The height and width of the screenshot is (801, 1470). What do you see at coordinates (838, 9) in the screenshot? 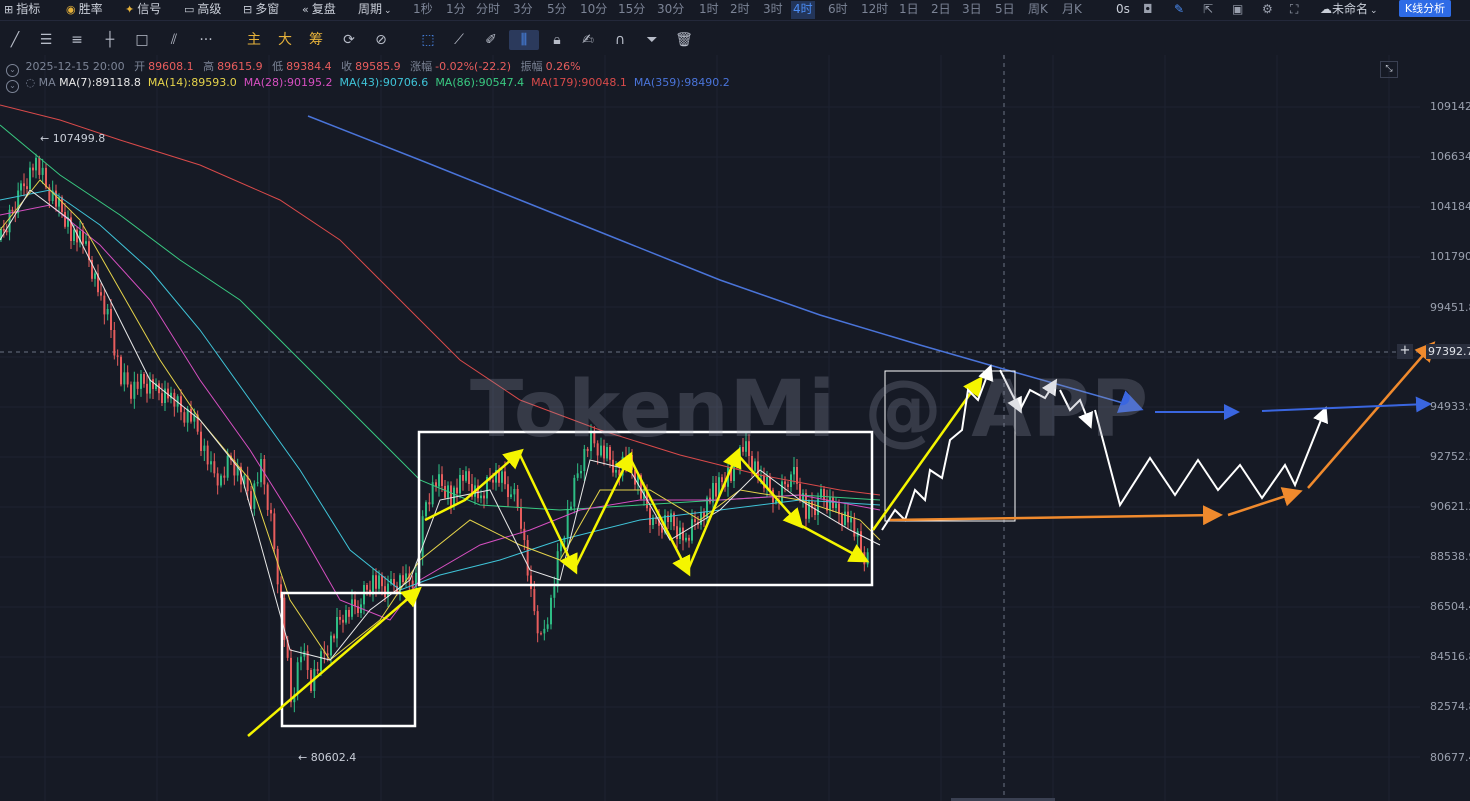
I see `timeframe-12: 6时` at bounding box center [838, 9].